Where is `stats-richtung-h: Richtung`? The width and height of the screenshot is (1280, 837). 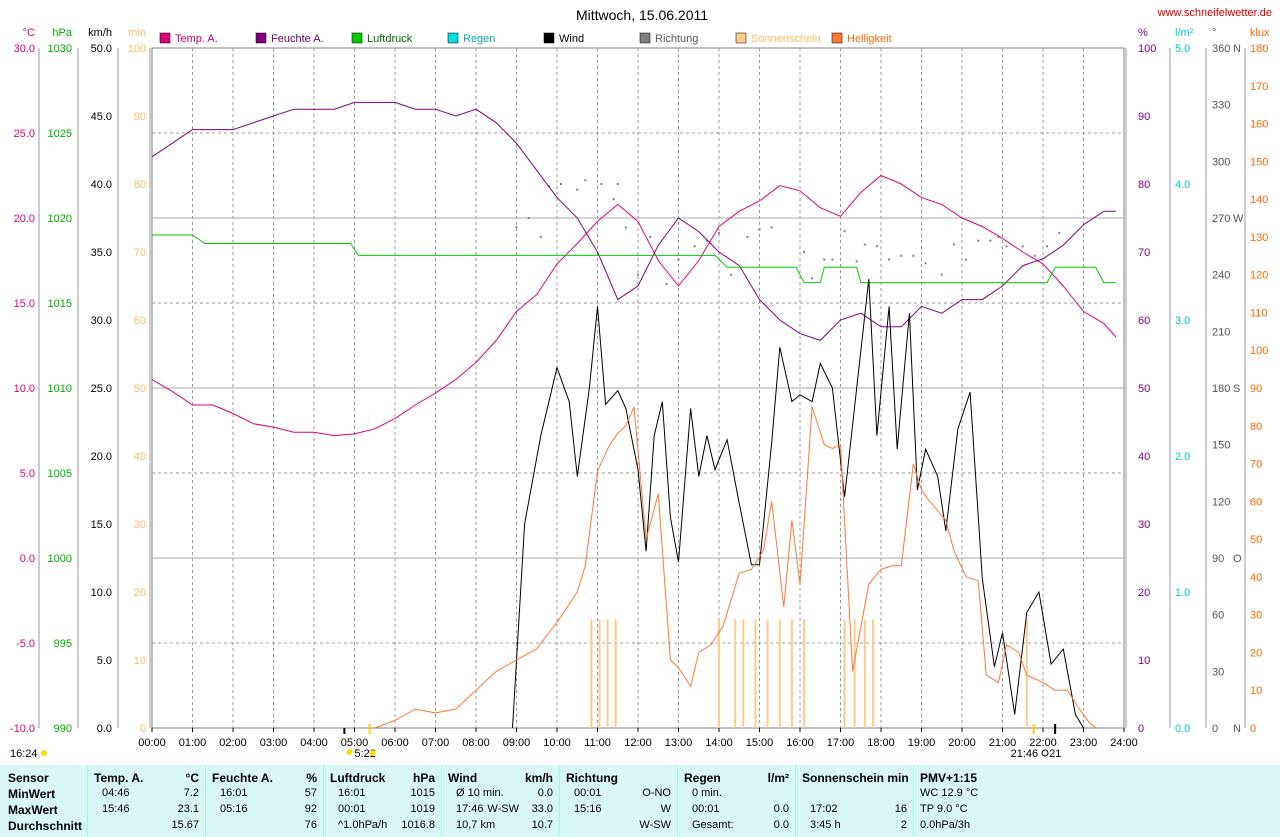
stats-richtung-h: Richtung is located at coordinates (592, 778).